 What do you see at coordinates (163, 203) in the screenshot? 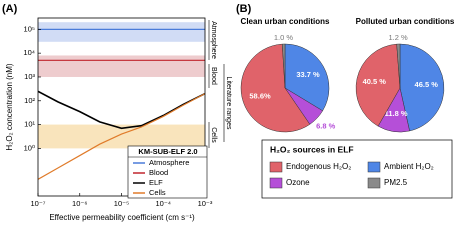
I see `x-tick-label: 10⁻⁴` at bounding box center [163, 203].